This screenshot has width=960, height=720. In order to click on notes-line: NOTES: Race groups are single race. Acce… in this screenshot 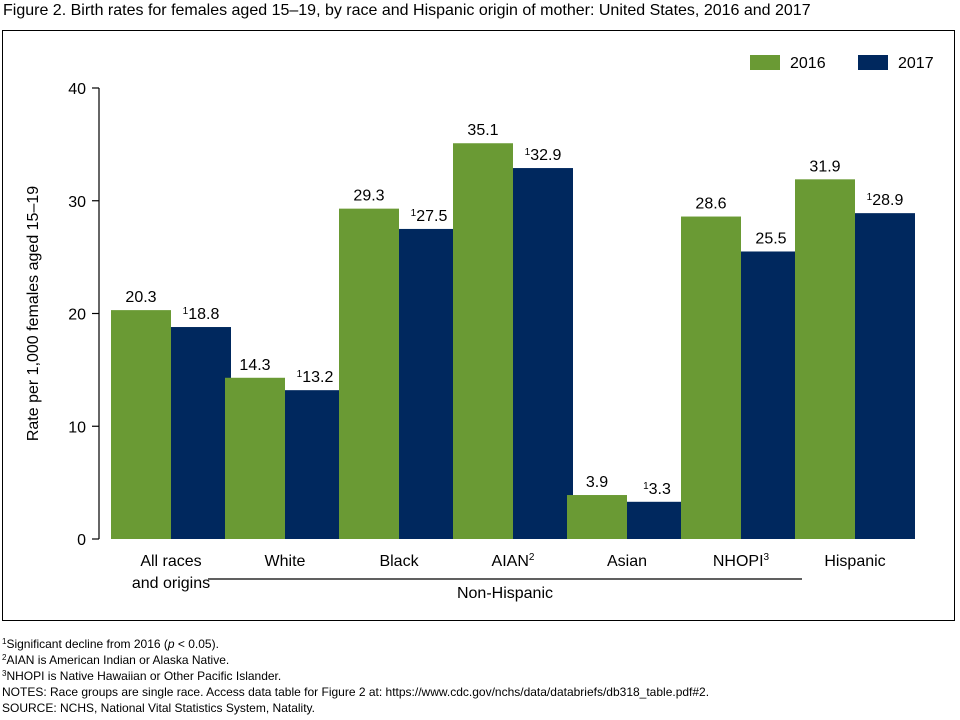, I will do `click(356, 692)`.